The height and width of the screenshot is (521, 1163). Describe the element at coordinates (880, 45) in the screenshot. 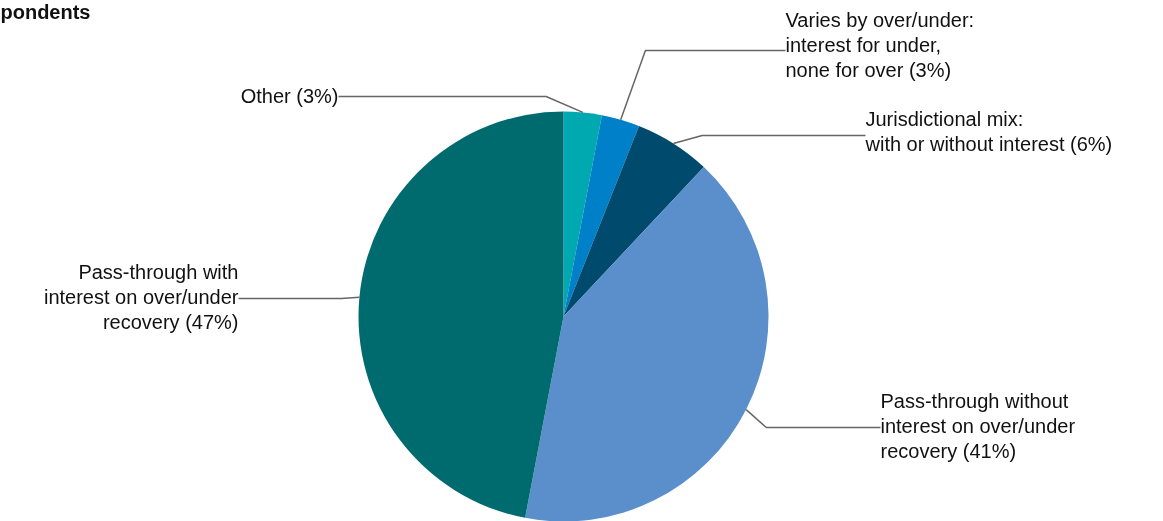

I see `slice-label: Varies by over/under: interest for under, none for over (3%)` at that location.